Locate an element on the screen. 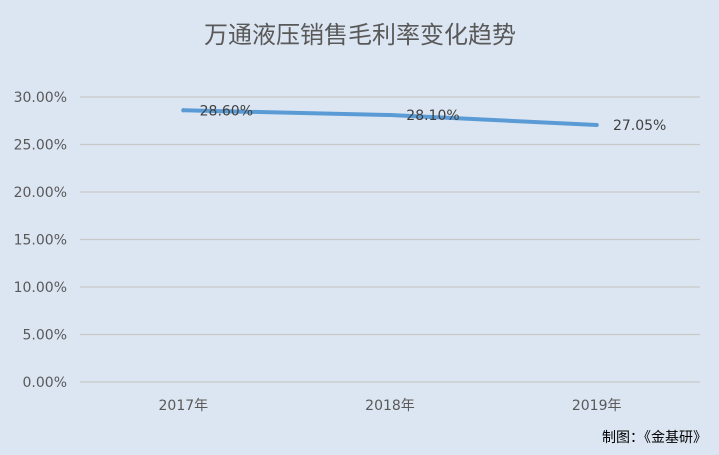  data-labels: 28.60% 28.10% 27.05% is located at coordinates (433, 118).